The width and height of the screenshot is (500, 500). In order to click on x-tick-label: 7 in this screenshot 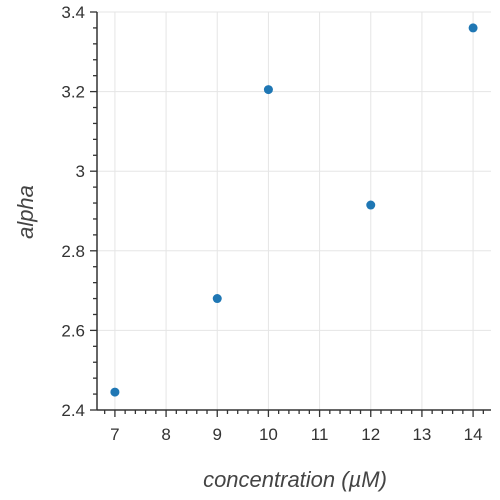, I will do `click(114, 434)`.